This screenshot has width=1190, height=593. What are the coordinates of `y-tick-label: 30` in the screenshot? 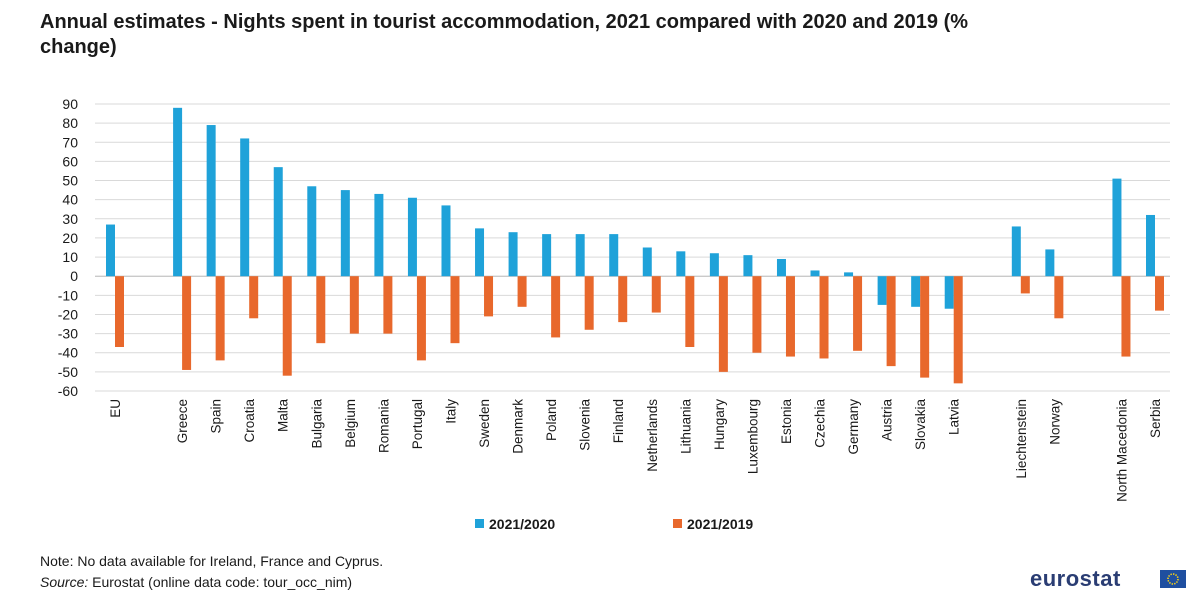 It's located at (70, 219).